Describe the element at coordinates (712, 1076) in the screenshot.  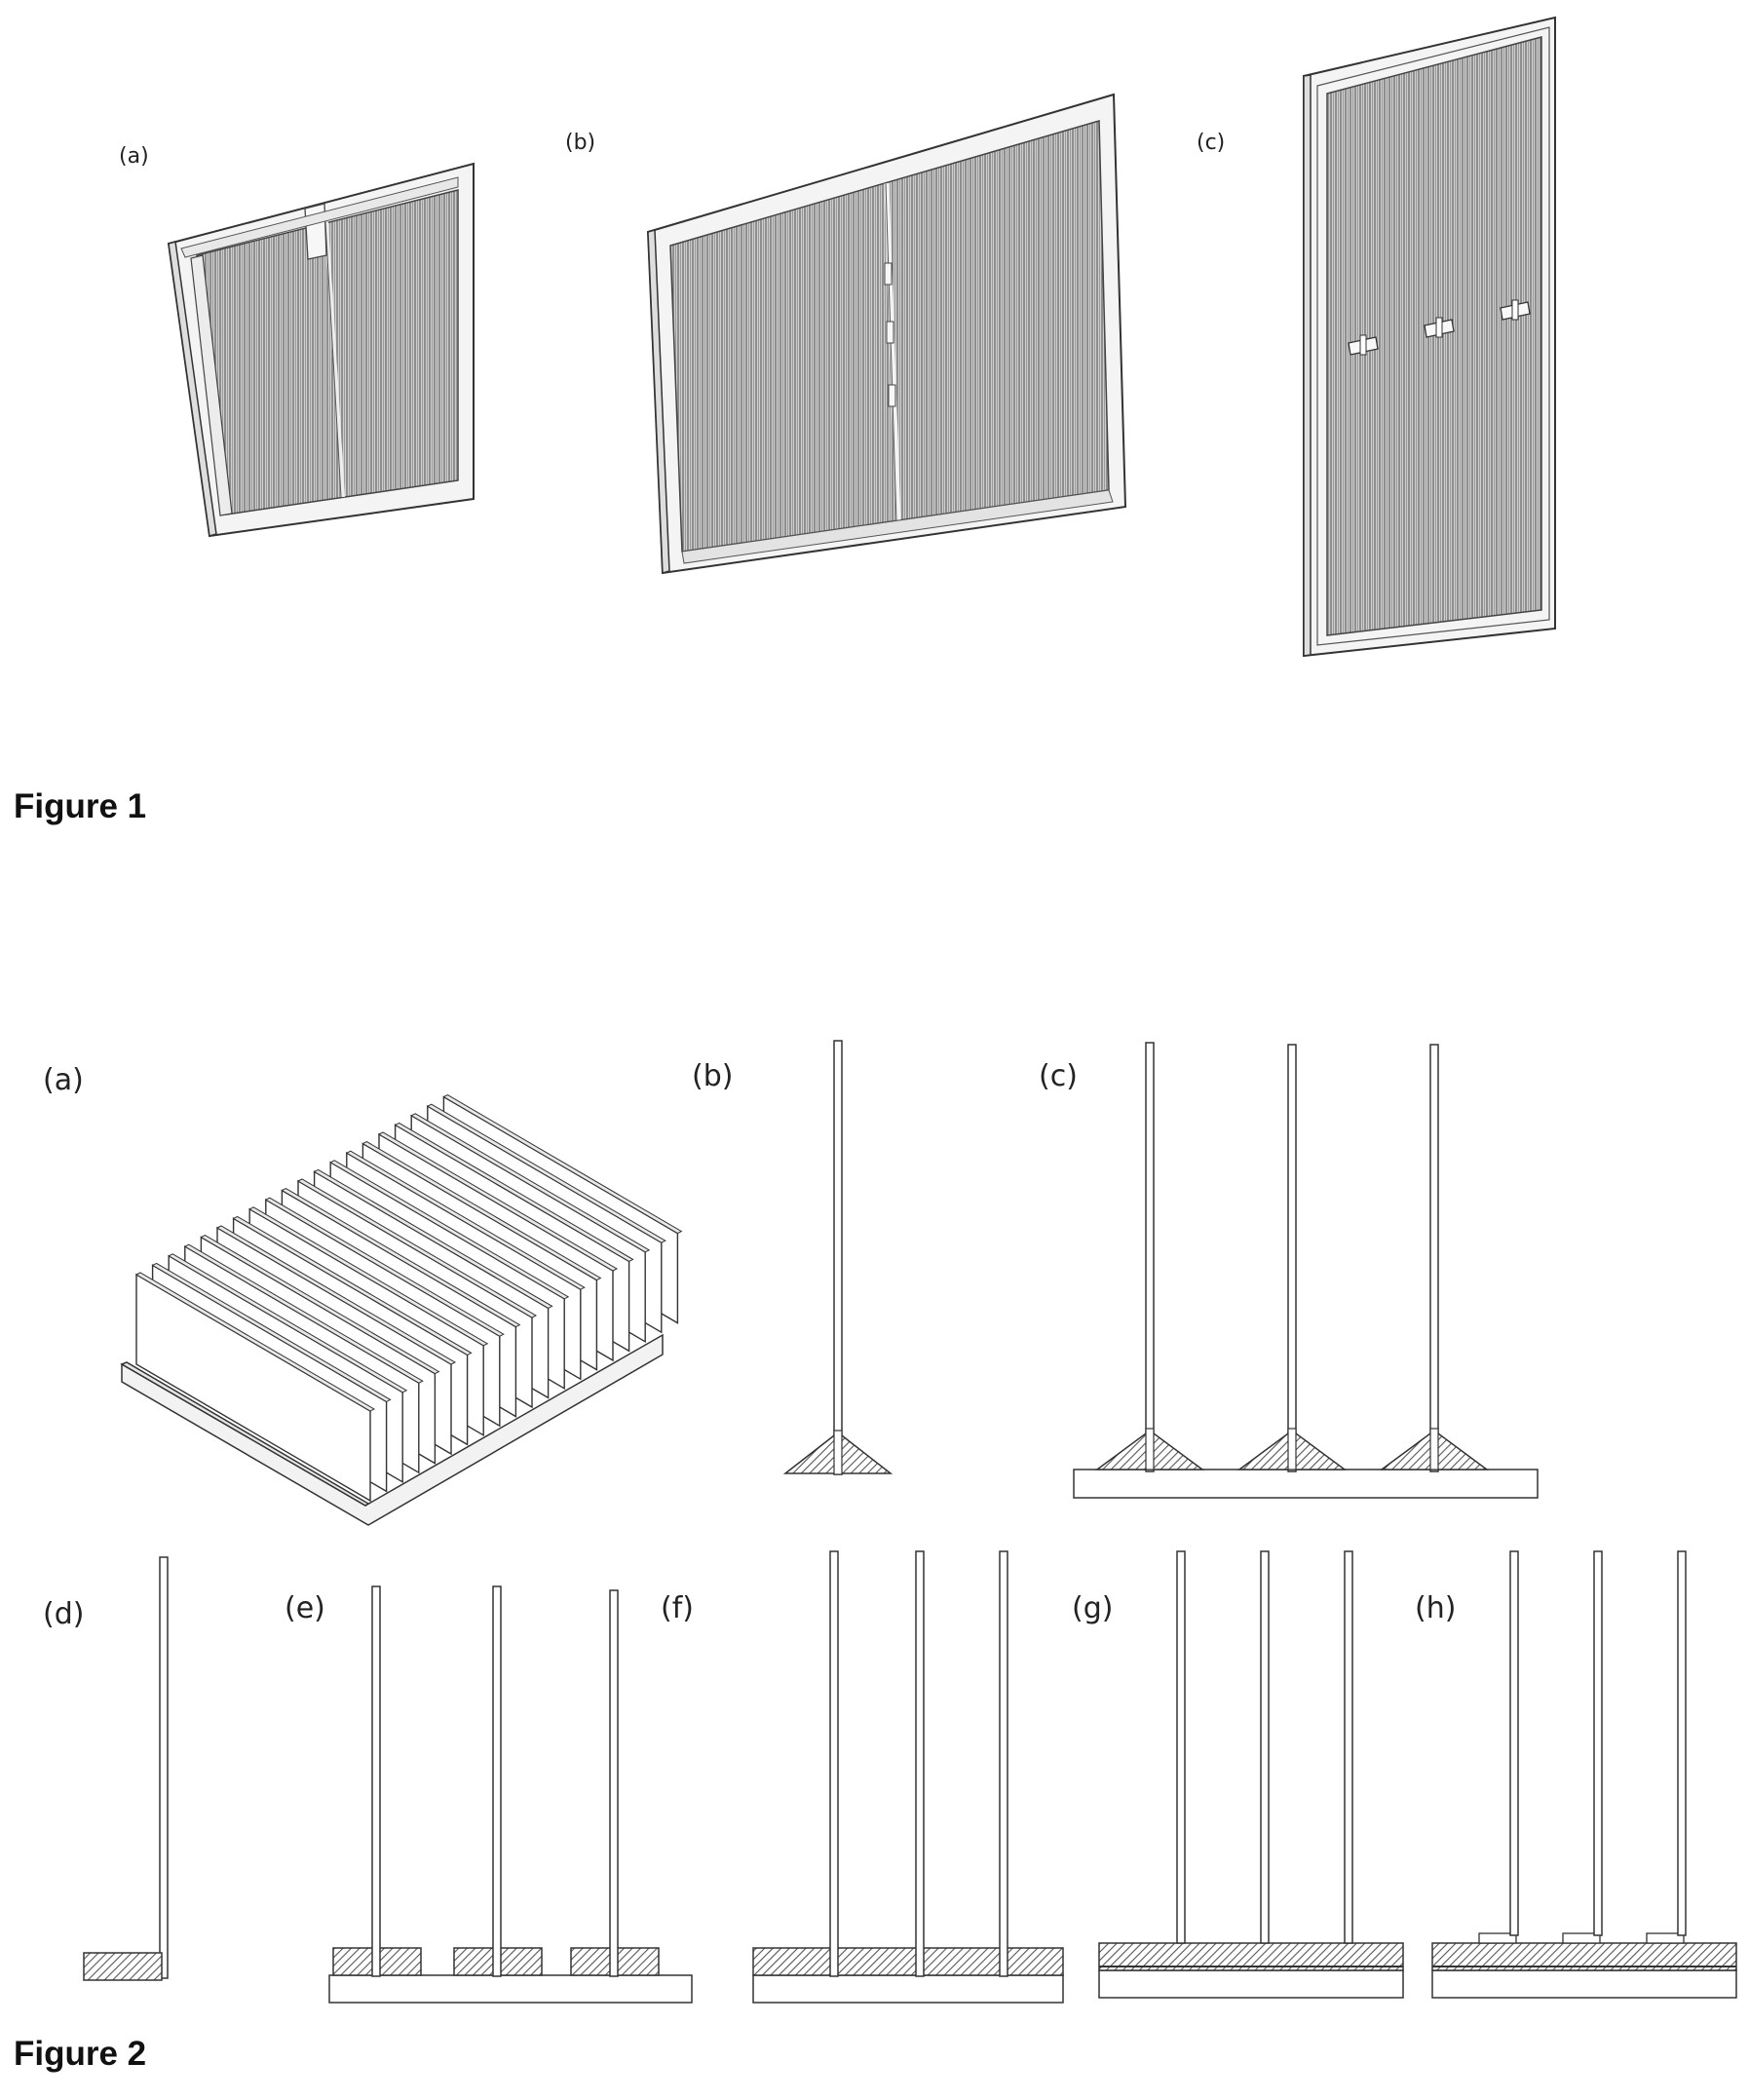
I see `fig2-panel-b-label: (b)` at that location.